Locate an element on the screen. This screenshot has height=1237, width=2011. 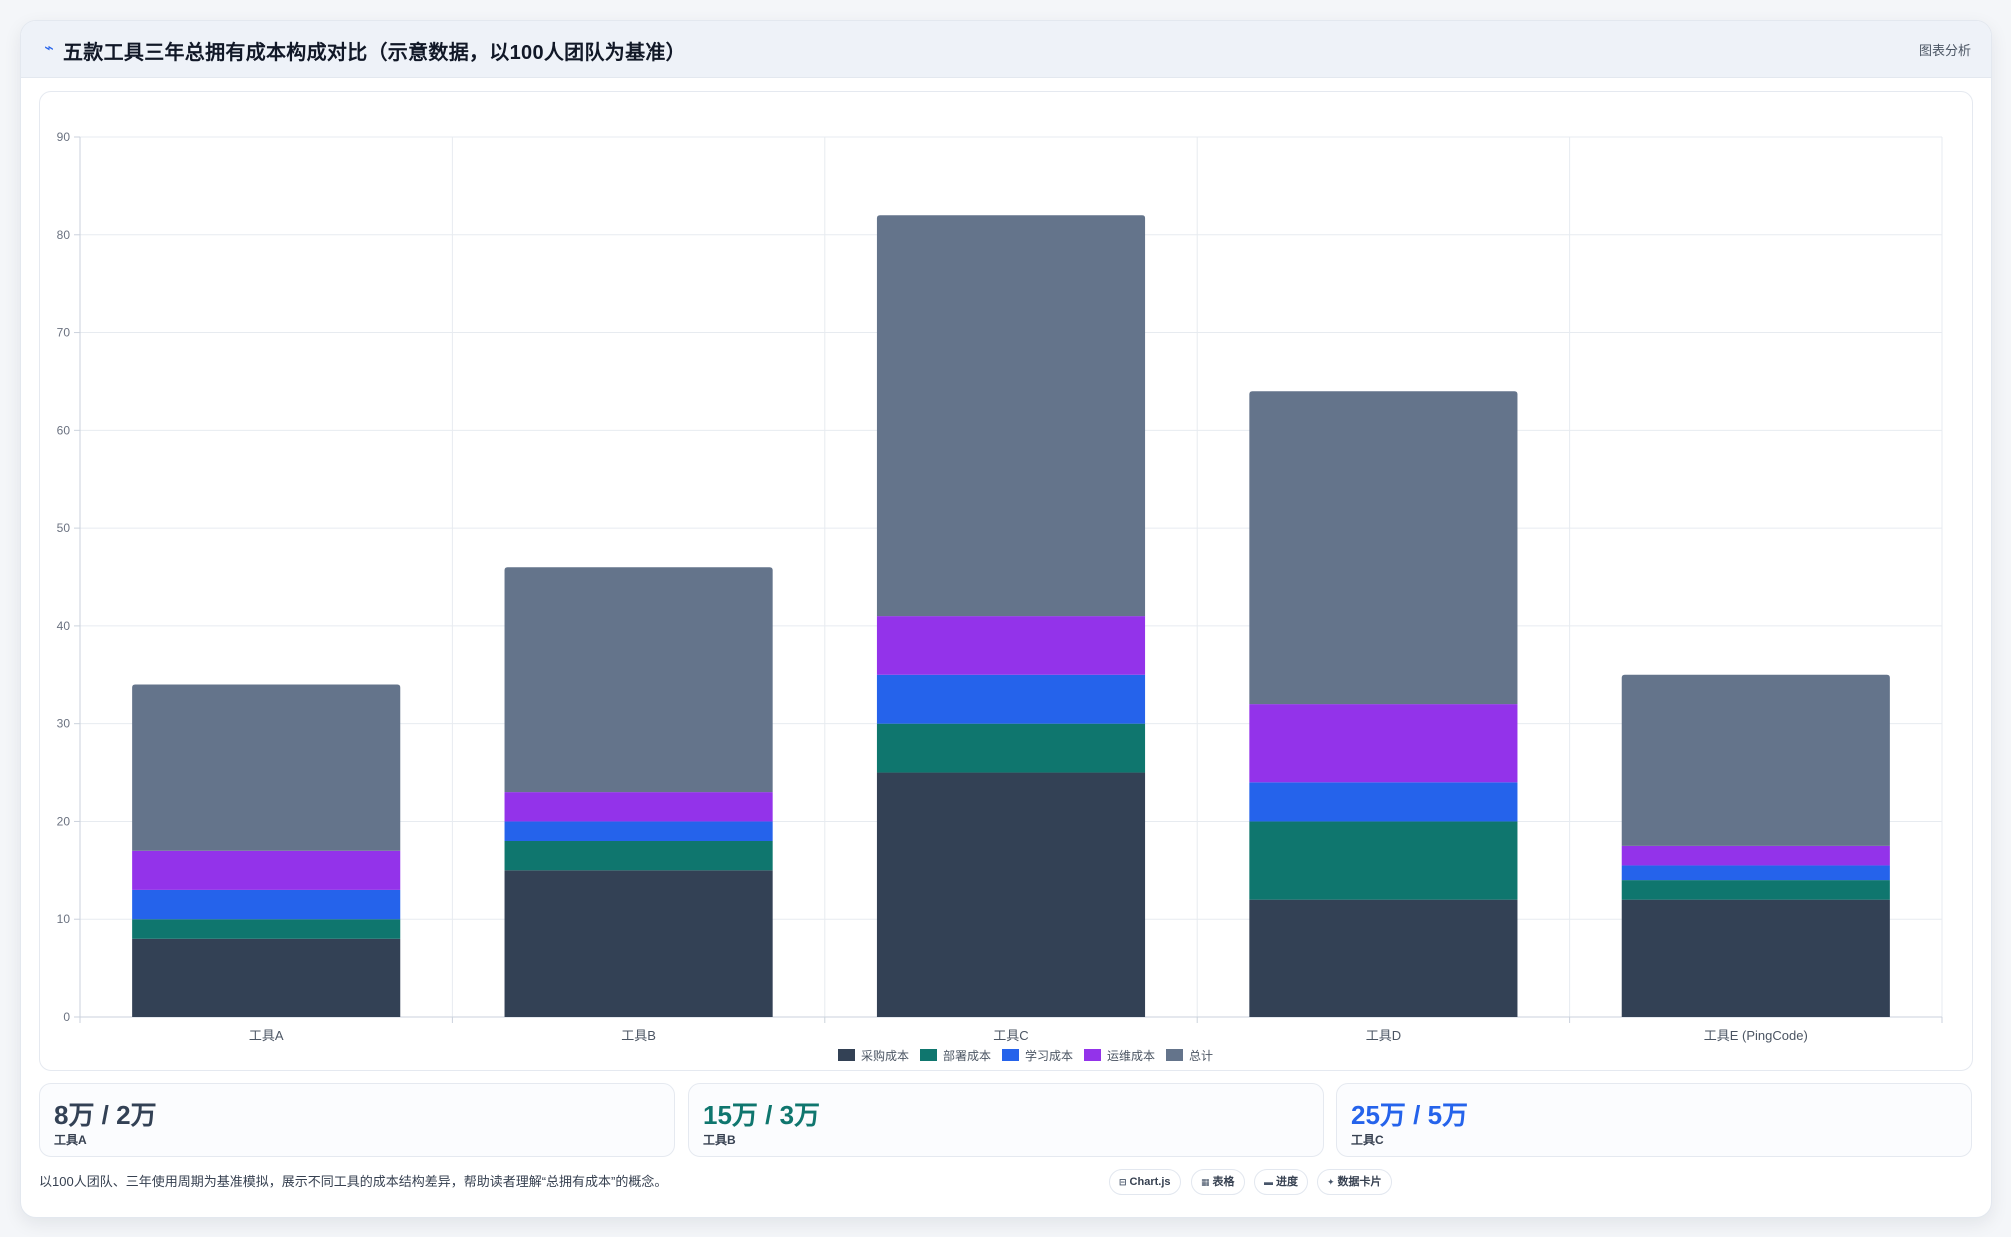
chip-progress: ▬ 进度 is located at coordinates (1281, 1182).